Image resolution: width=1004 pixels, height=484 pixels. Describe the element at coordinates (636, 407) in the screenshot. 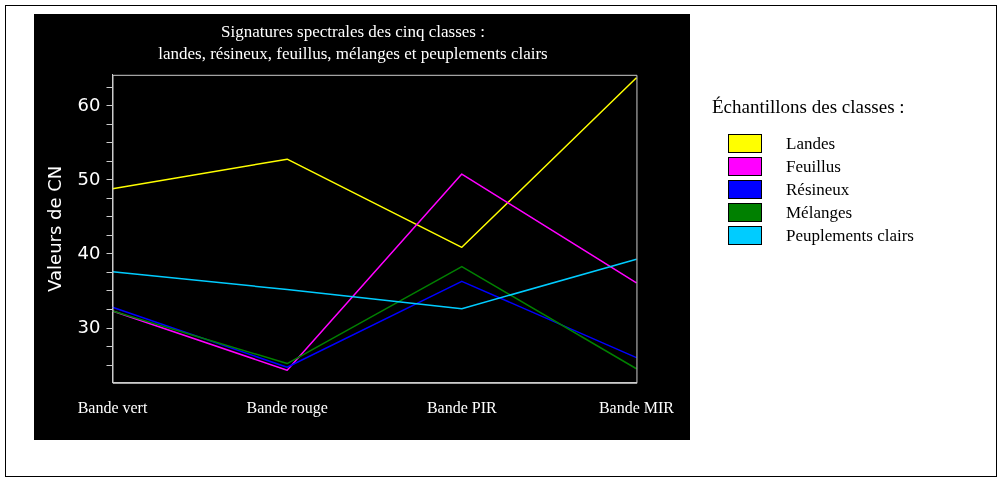

I see `x-tick-label: Bande MIR` at that location.